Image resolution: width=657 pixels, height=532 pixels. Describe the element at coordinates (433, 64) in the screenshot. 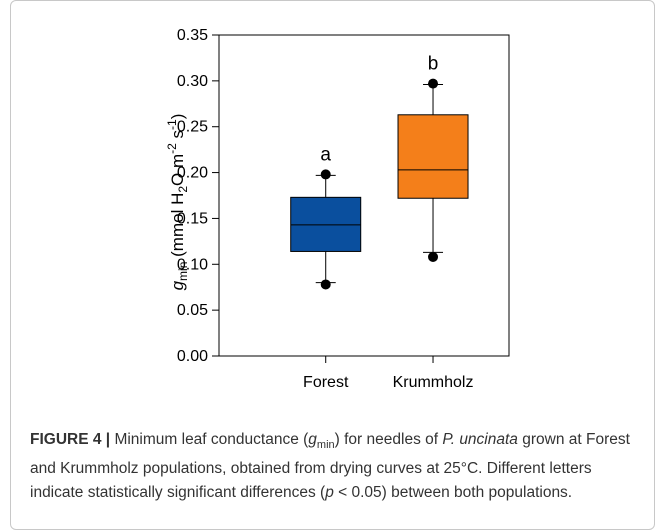

I see `significance-letter: b` at that location.